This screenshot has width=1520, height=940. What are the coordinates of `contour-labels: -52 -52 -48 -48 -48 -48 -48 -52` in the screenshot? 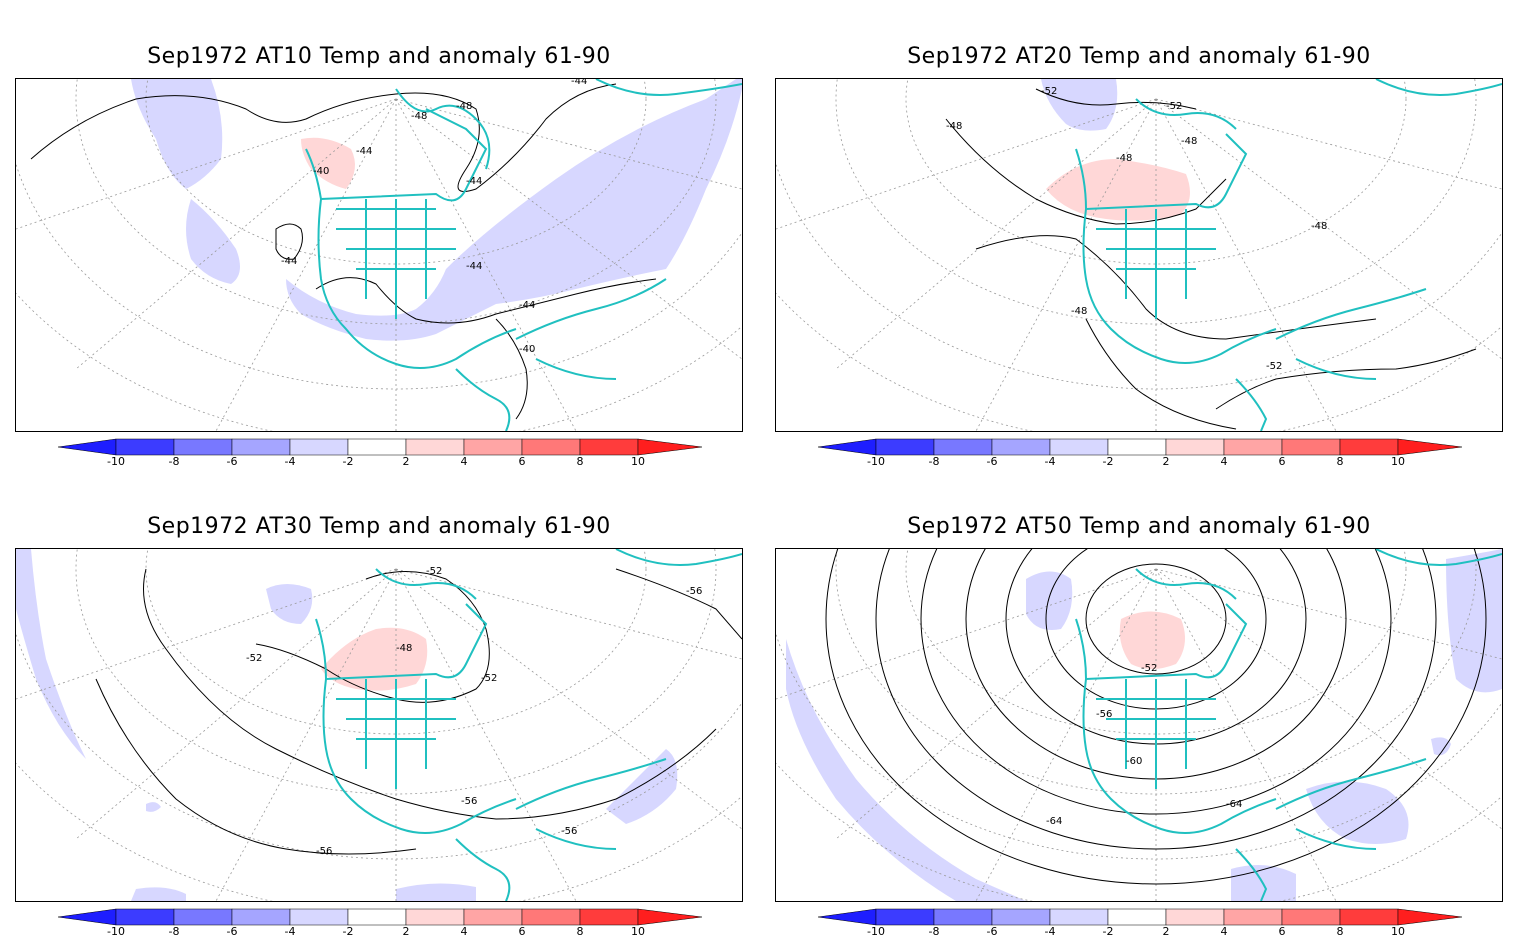 It's located at (1136, 229).